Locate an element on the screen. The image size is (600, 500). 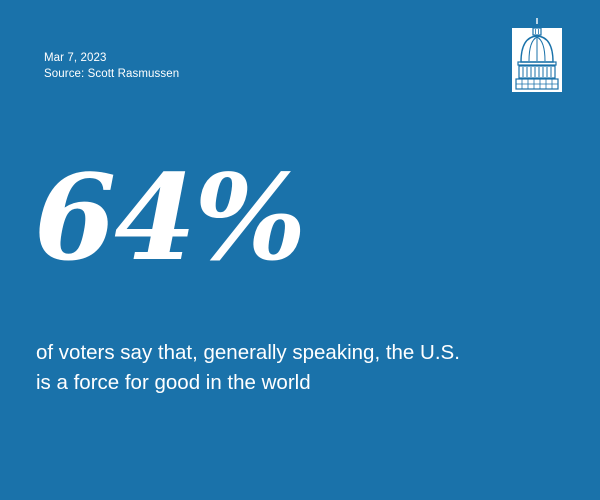
statement-line-2: is a force for good in the world is located at coordinates (173, 382).